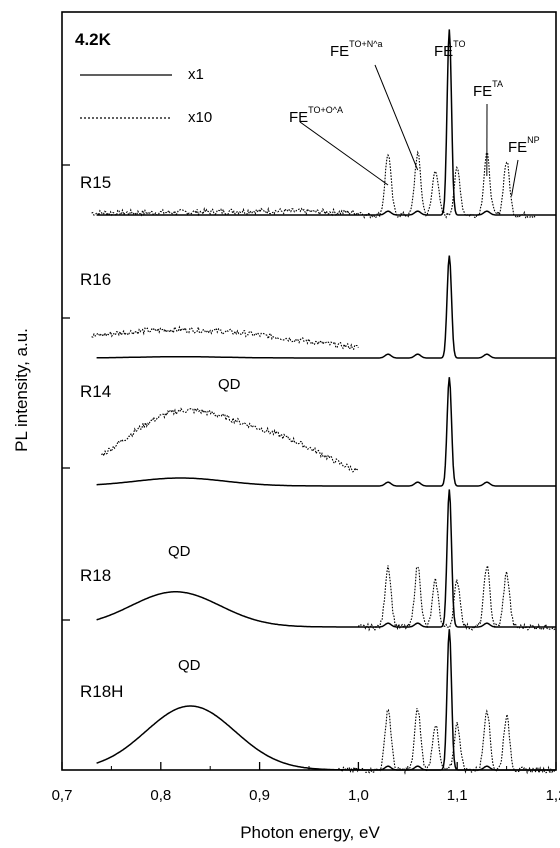 The image size is (560, 848). What do you see at coordinates (316, 115) in the screenshot?
I see `peak-label: FETO+O^A` at bounding box center [316, 115].